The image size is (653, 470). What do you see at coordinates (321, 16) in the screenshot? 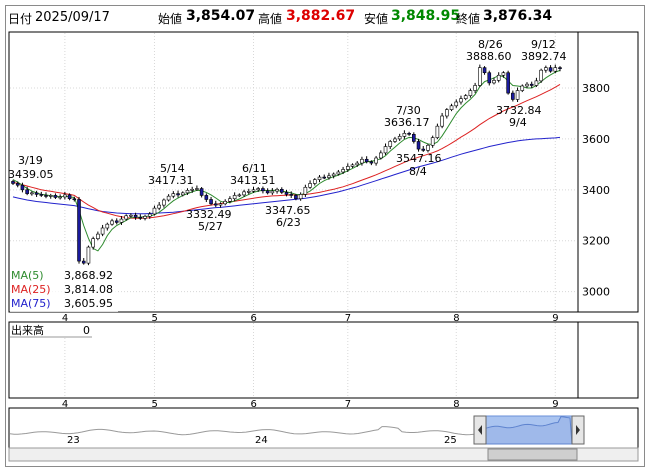
I see `high-value: 3,882.67` at bounding box center [321, 16].